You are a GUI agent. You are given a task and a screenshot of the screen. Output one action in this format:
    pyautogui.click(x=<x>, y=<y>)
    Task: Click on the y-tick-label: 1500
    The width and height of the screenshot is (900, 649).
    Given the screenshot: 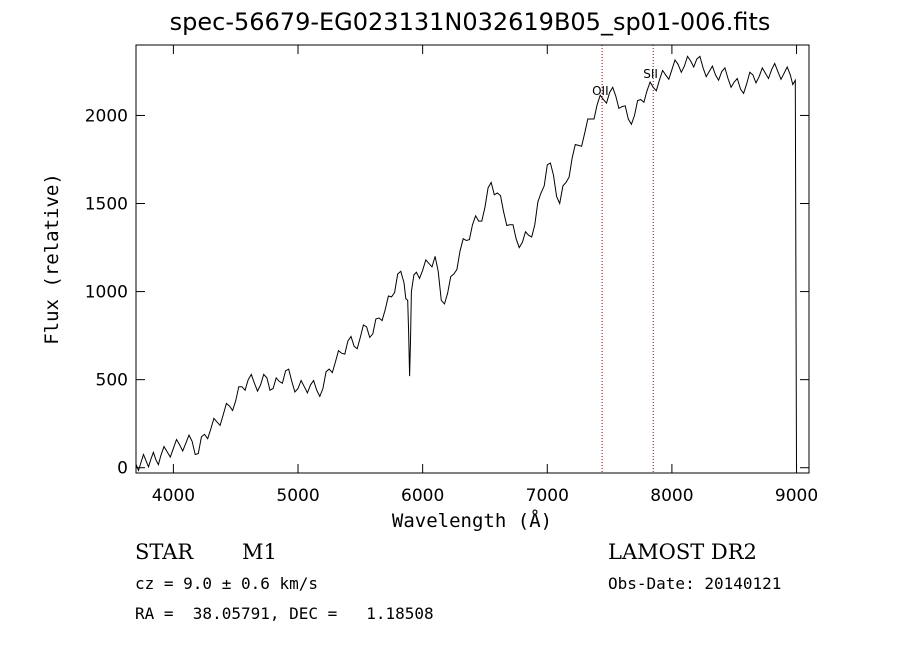 What is the action you would take?
    pyautogui.click(x=106, y=205)
    